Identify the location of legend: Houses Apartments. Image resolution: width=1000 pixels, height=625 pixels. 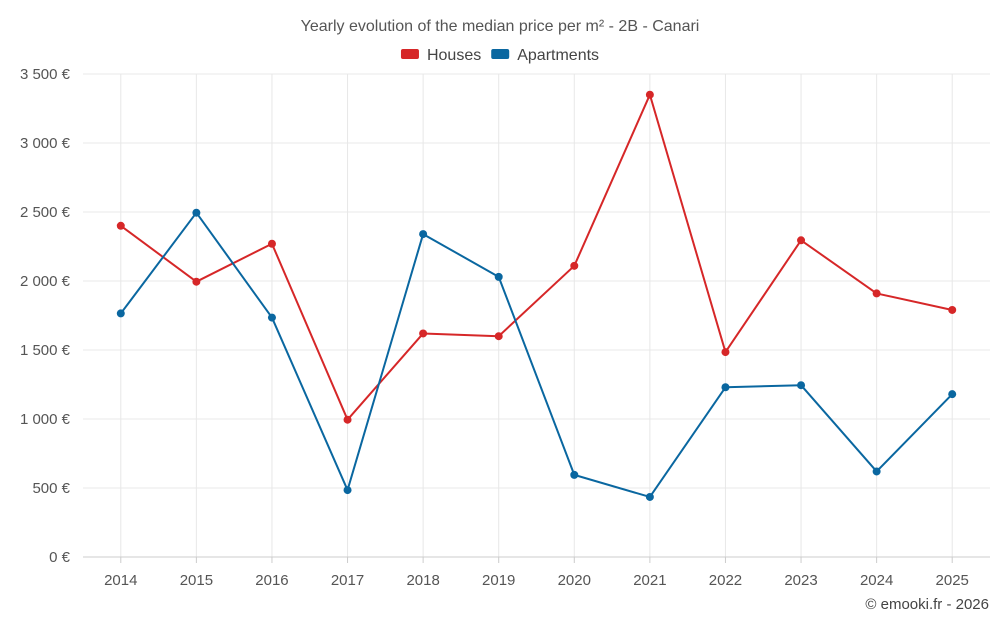
(499, 55).